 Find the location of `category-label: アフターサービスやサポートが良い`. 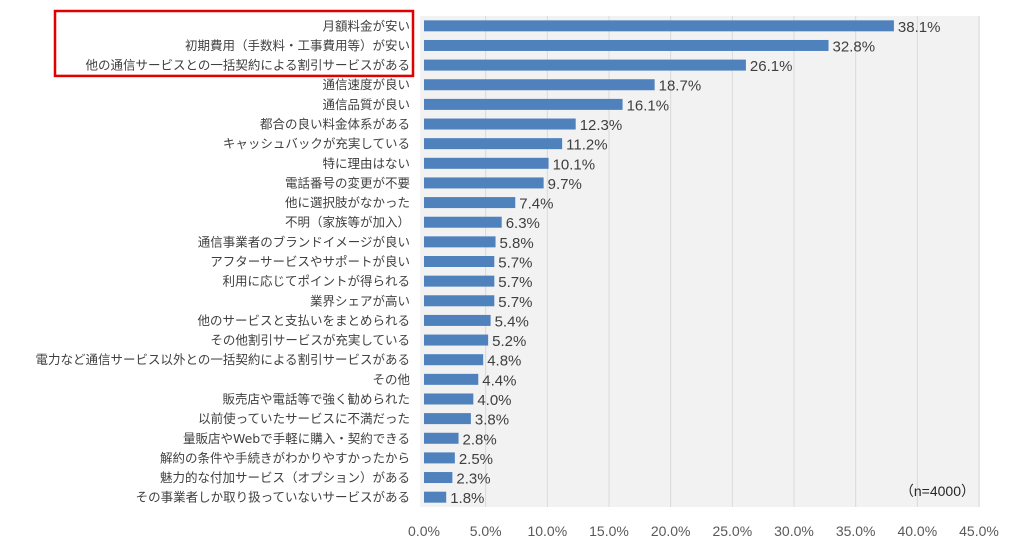

category-label: アフターサービスやサポートが良い is located at coordinates (310, 261).